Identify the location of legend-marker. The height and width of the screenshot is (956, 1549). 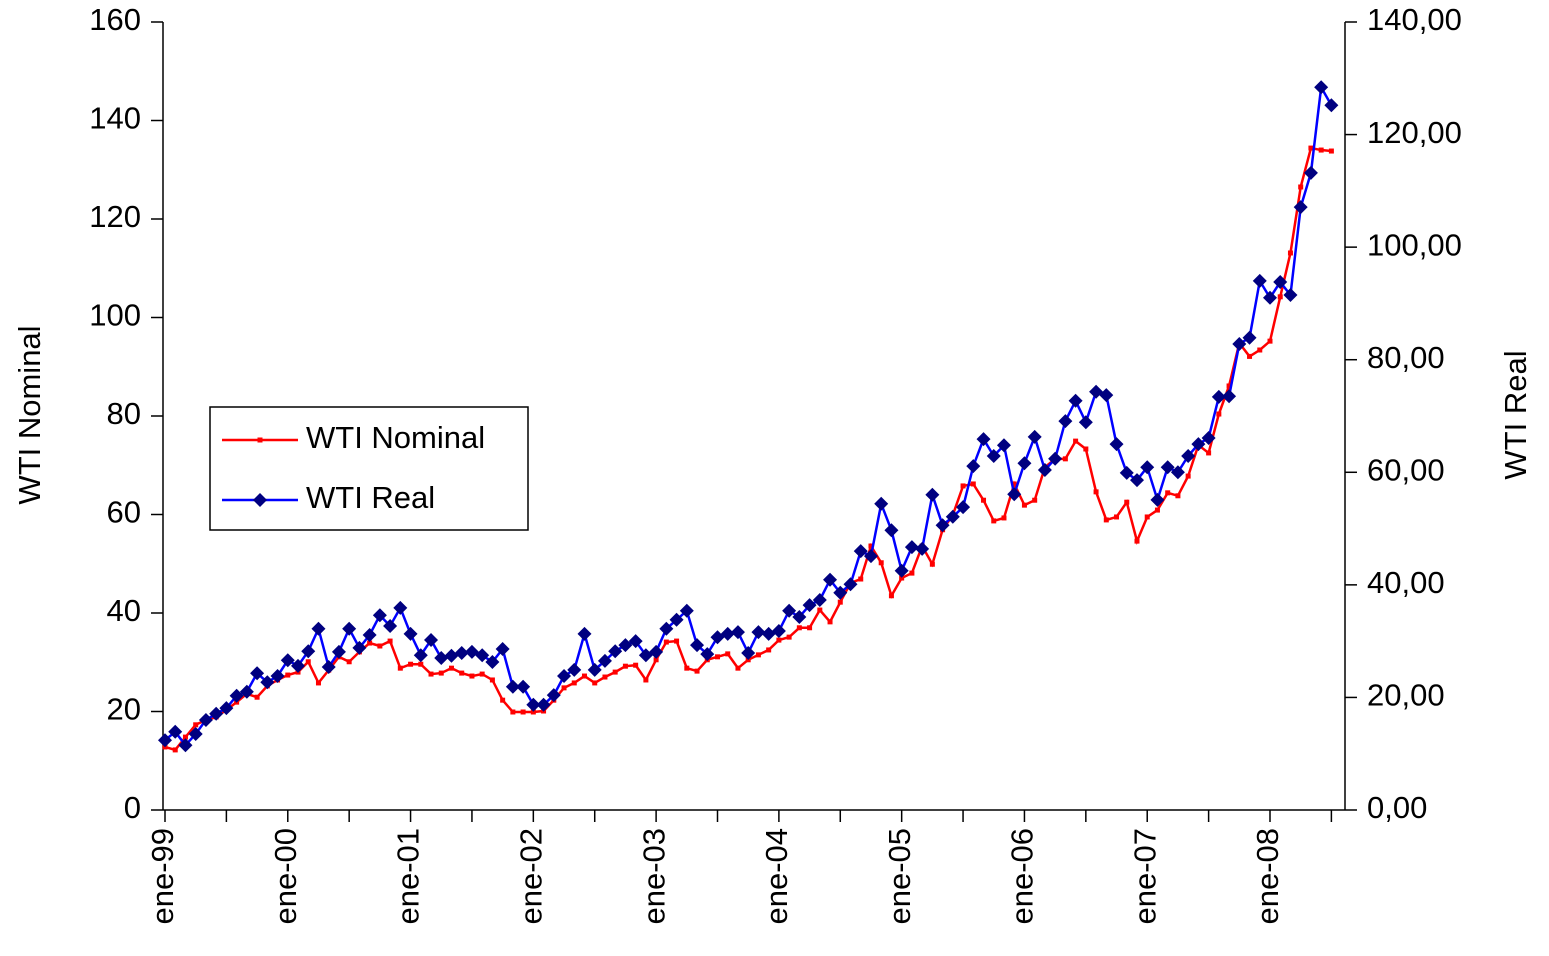
(260, 500).